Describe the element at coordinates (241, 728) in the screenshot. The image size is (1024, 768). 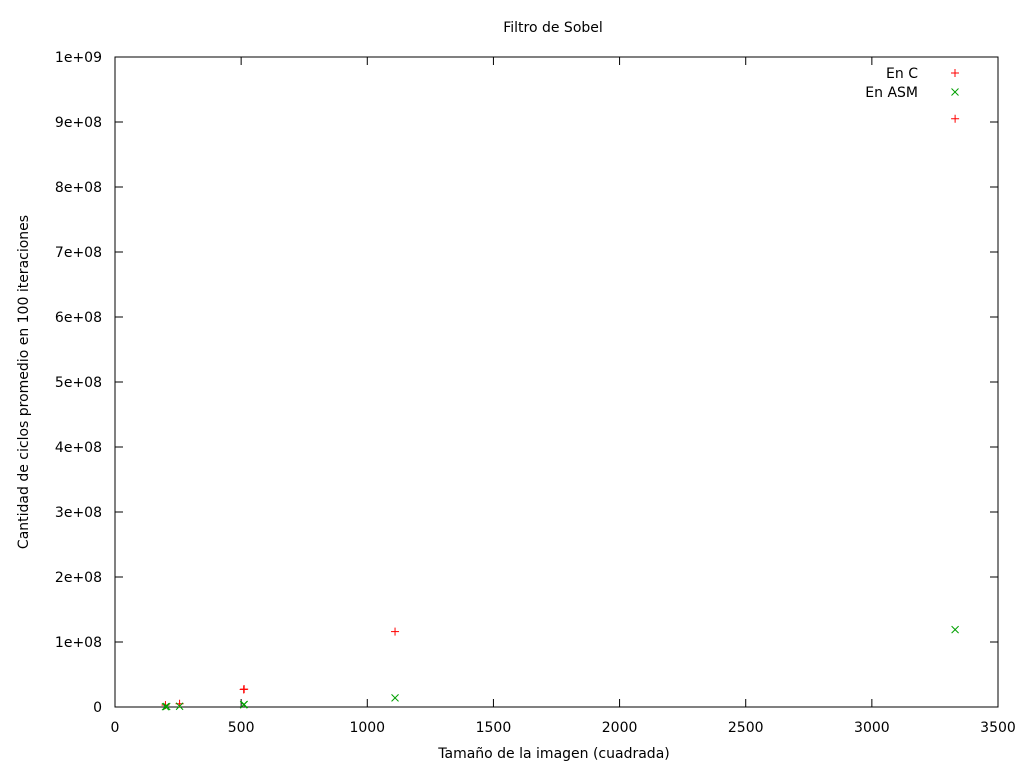
I see `x-tick-label: 500` at that location.